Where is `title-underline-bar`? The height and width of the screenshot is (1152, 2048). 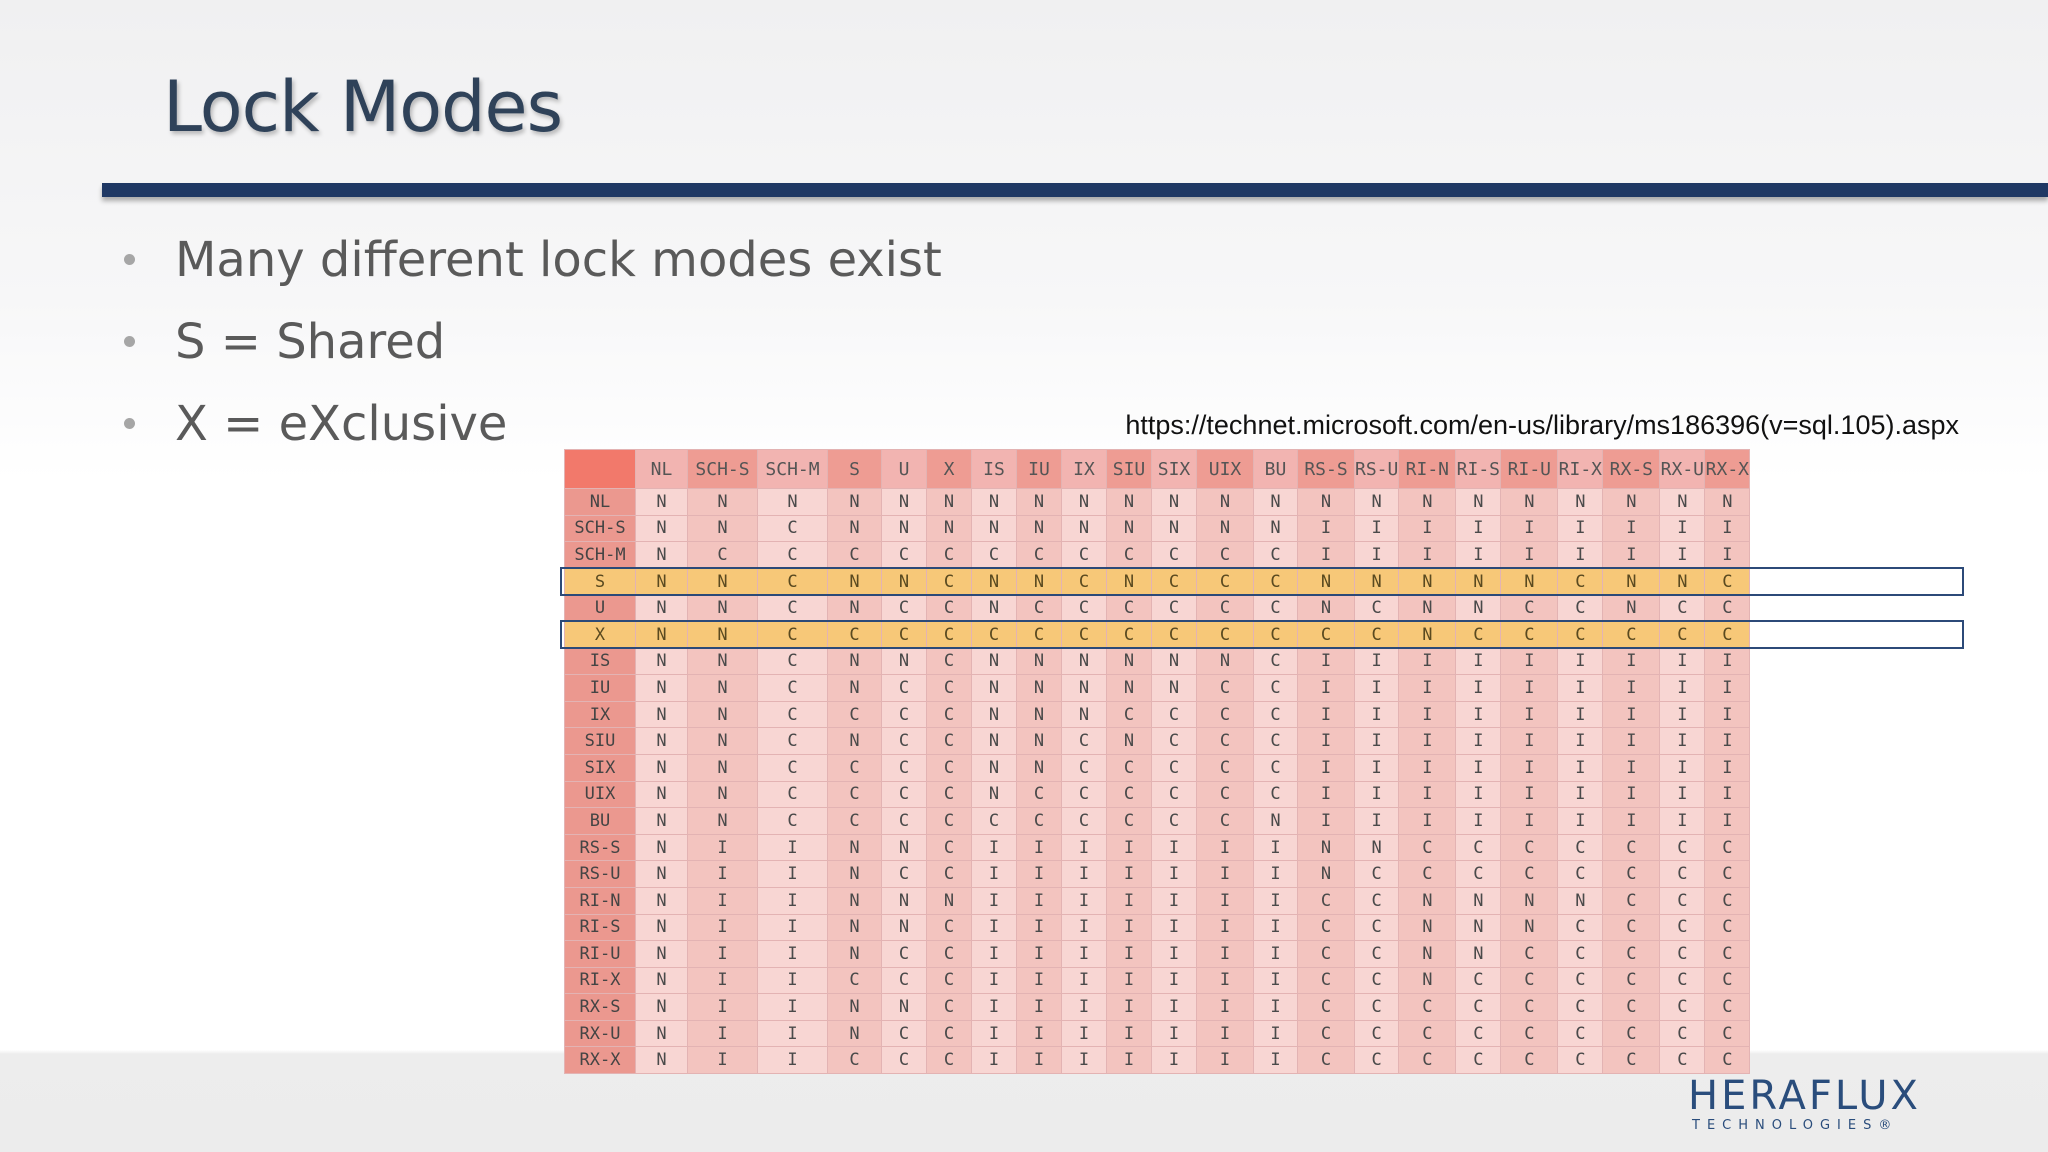
title-underline-bar is located at coordinates (1075, 190).